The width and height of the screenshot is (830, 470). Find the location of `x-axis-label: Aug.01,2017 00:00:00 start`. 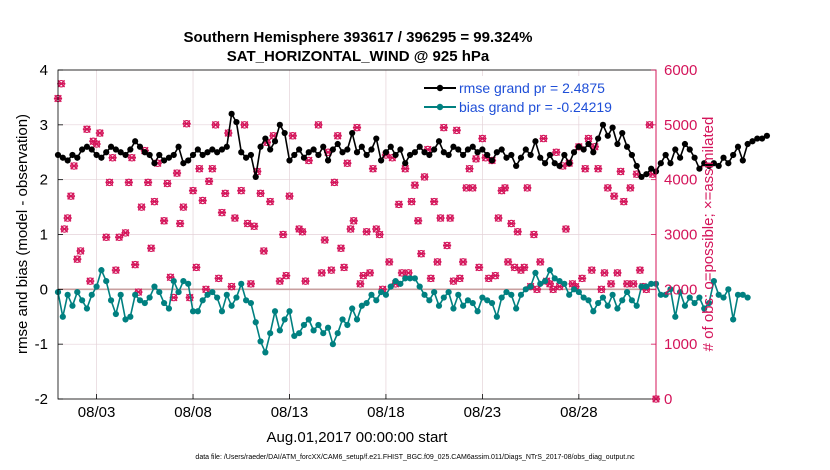

x-axis-label: Aug.01,2017 00:00:00 start is located at coordinates (358, 437).